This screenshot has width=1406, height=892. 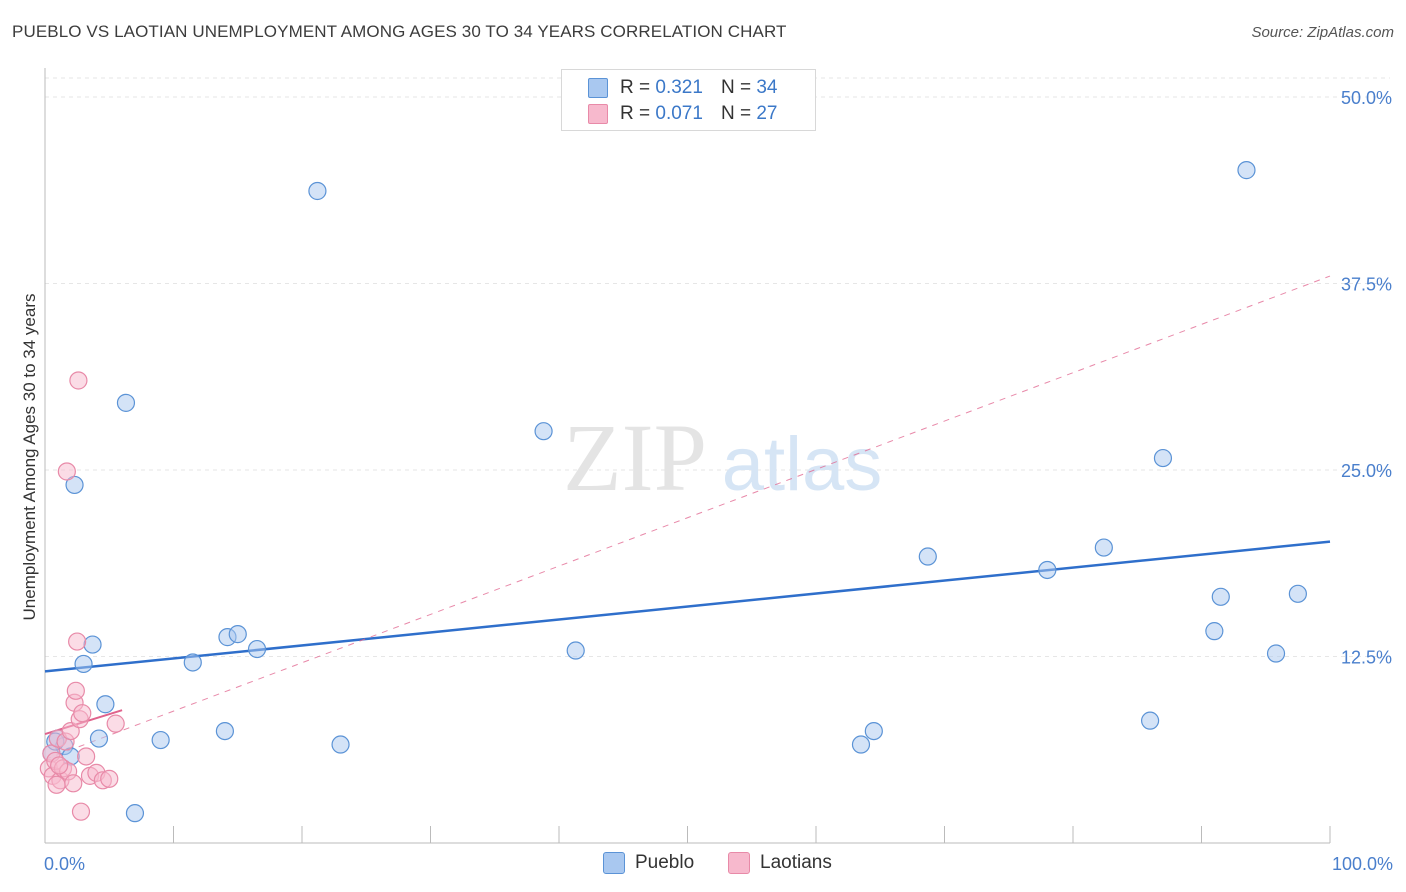 What do you see at coordinates (687, 606) in the screenshot?
I see `trend-line-pueblo` at bounding box center [687, 606].